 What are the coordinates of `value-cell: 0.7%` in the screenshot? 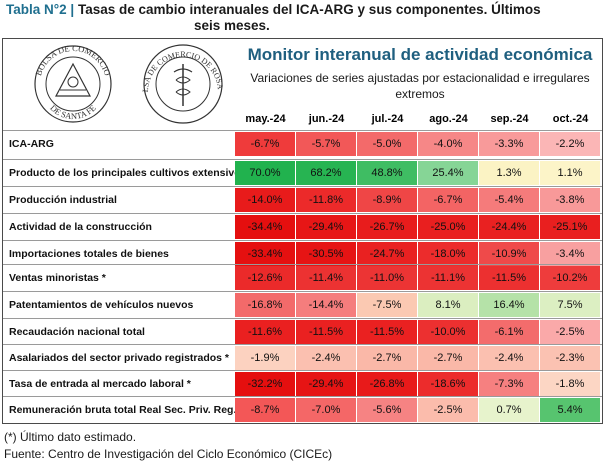 It's located at (509, 410).